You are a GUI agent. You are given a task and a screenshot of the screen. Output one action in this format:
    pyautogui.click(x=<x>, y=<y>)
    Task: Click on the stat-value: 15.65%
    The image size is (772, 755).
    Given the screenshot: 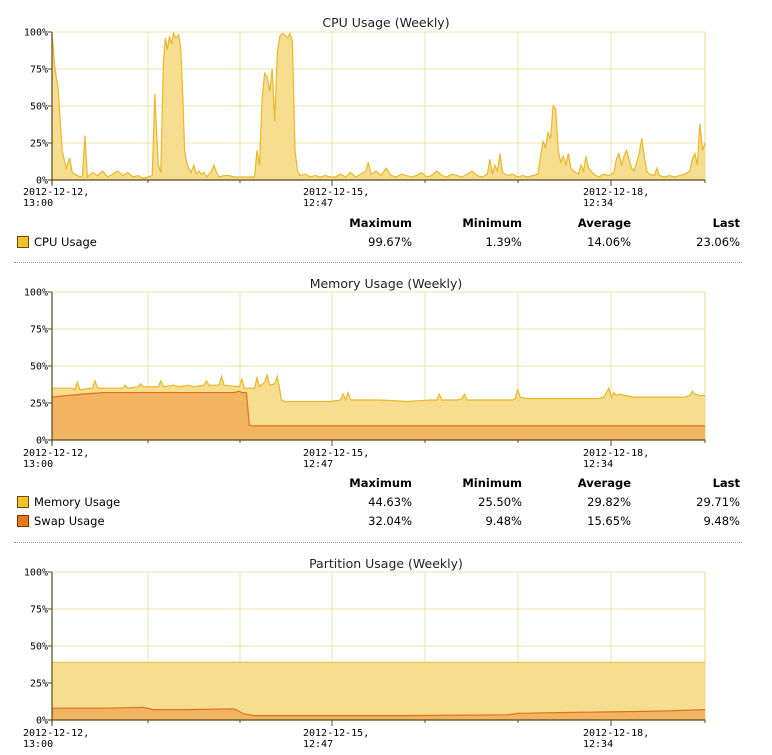 What is the action you would take?
    pyautogui.click(x=609, y=521)
    